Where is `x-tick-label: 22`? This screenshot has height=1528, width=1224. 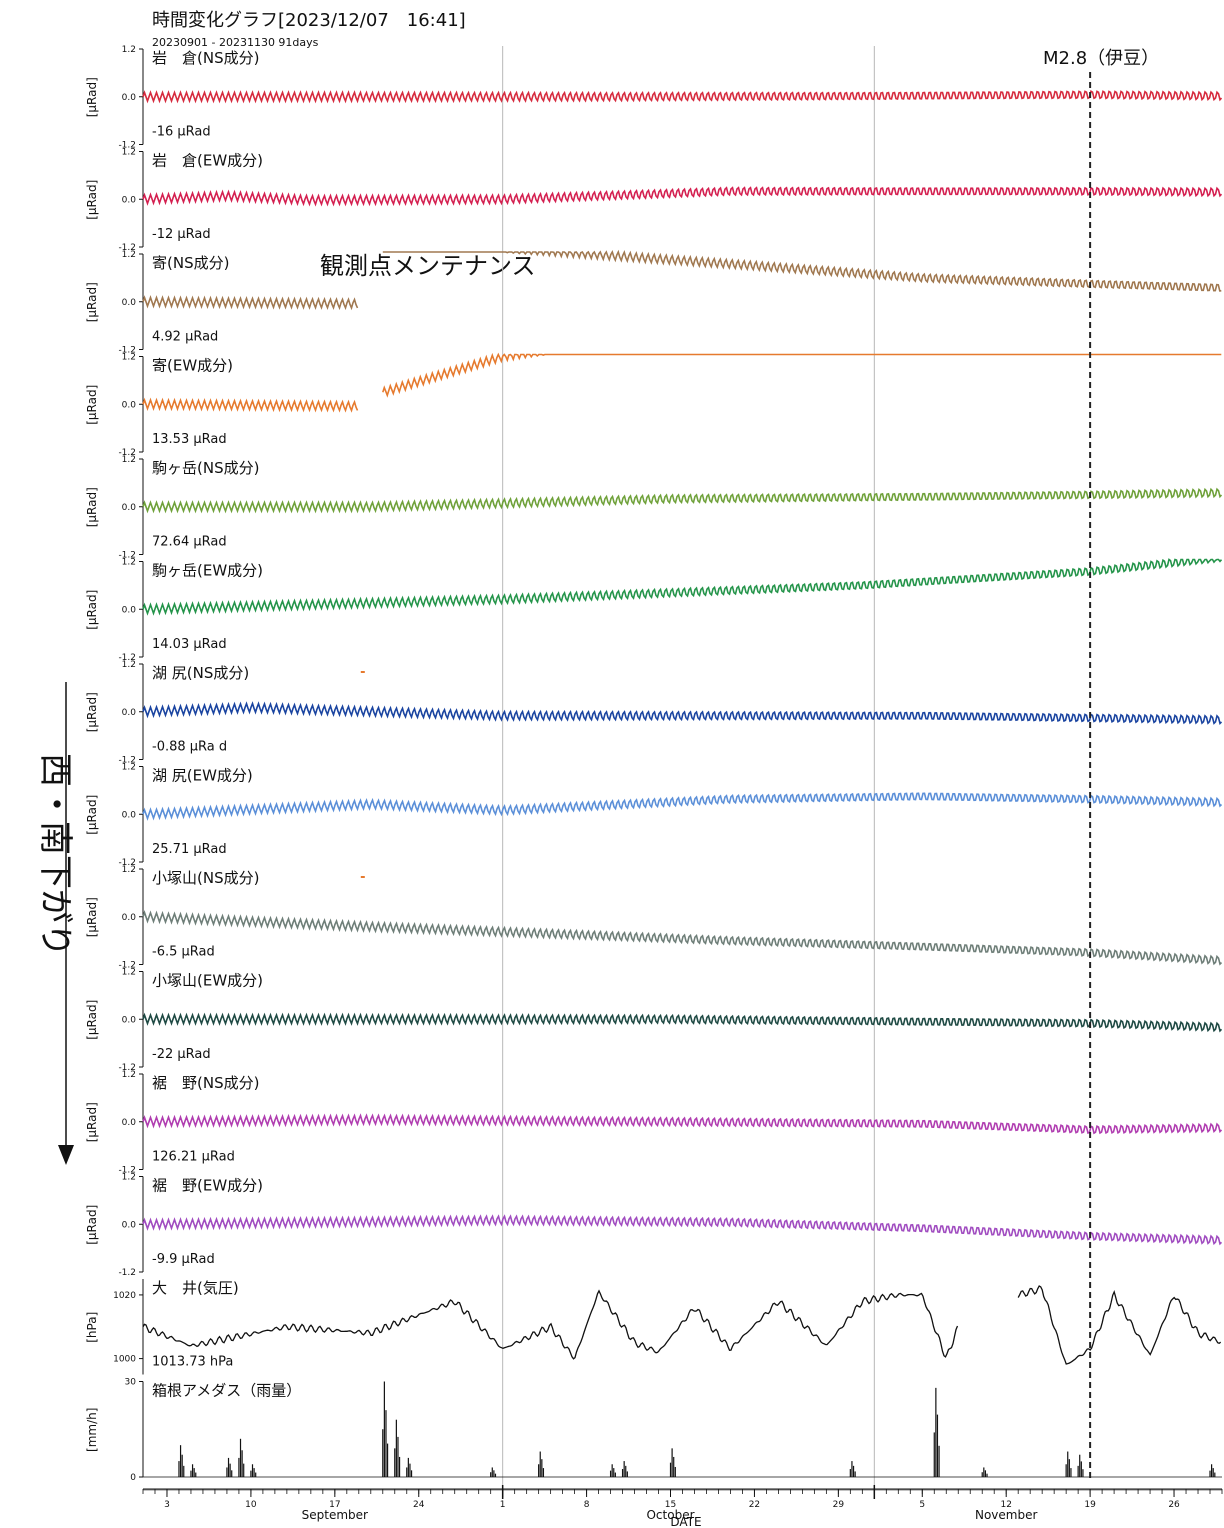
x-tick-label: 22 is located at coordinates (754, 1505).